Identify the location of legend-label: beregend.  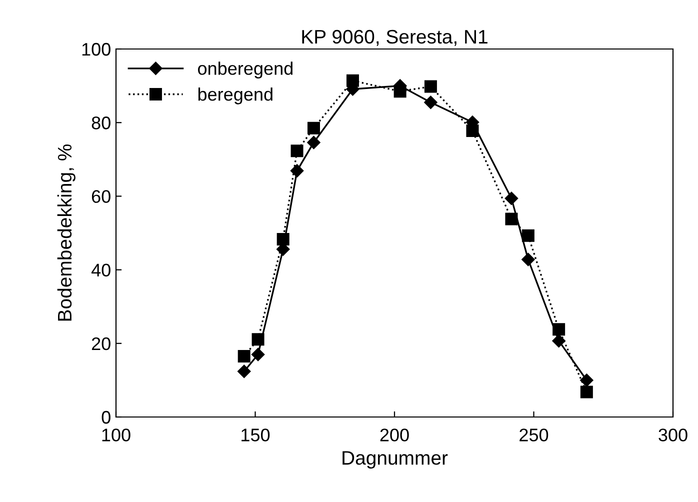
(235, 96).